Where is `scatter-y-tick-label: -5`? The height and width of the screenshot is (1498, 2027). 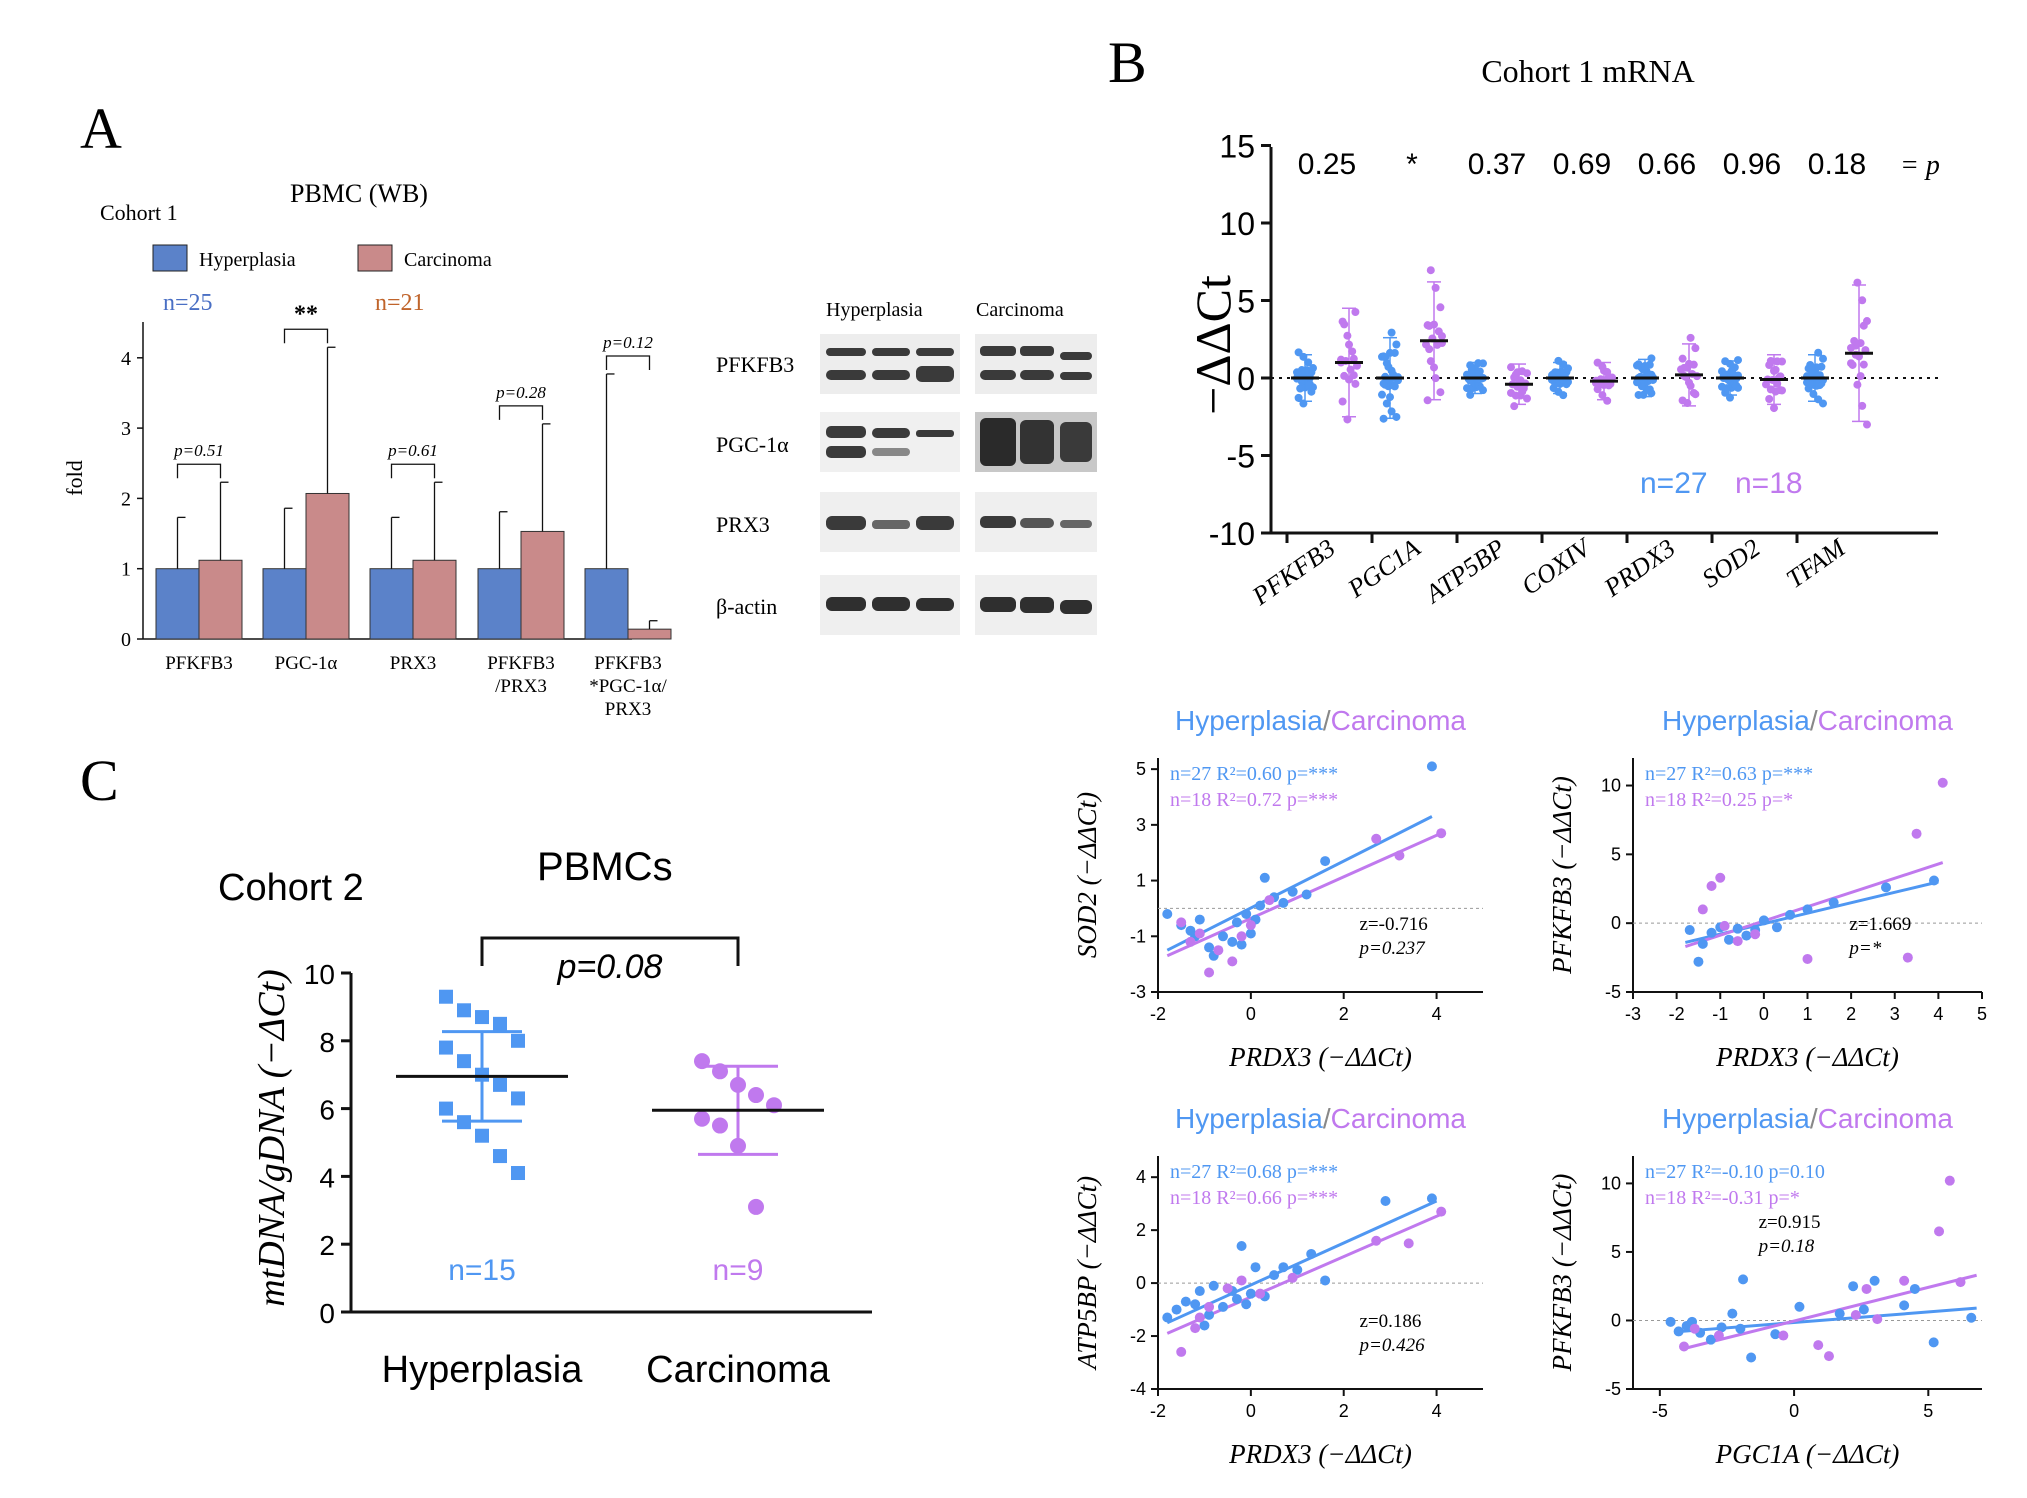 scatter-y-tick-label: -5 is located at coordinates (1613, 1389).